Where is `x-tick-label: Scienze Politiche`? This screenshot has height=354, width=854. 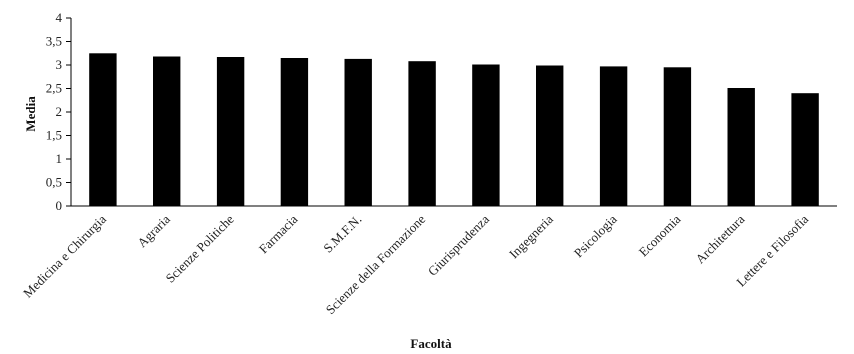 x-tick-label: Scienze Politiche is located at coordinates (200, 248).